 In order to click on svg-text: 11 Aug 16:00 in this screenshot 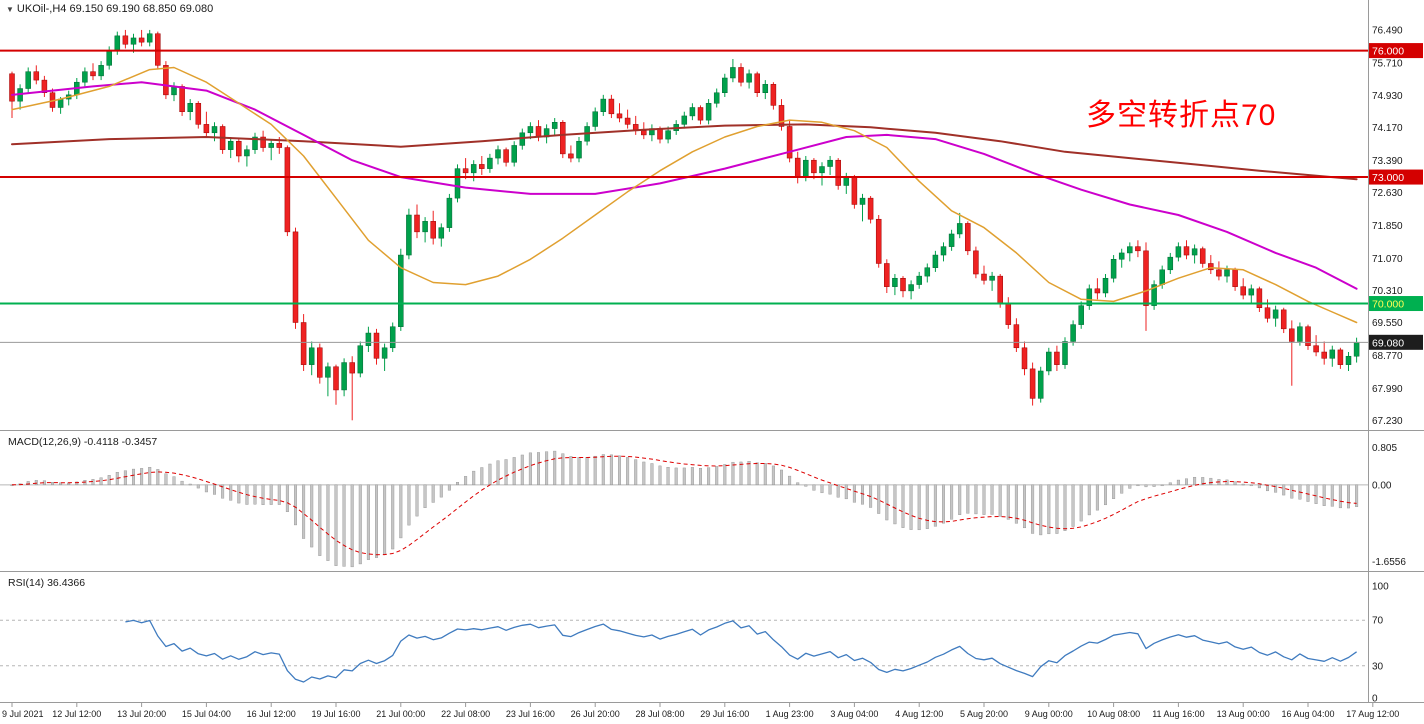, I will do `click(1178, 714)`.